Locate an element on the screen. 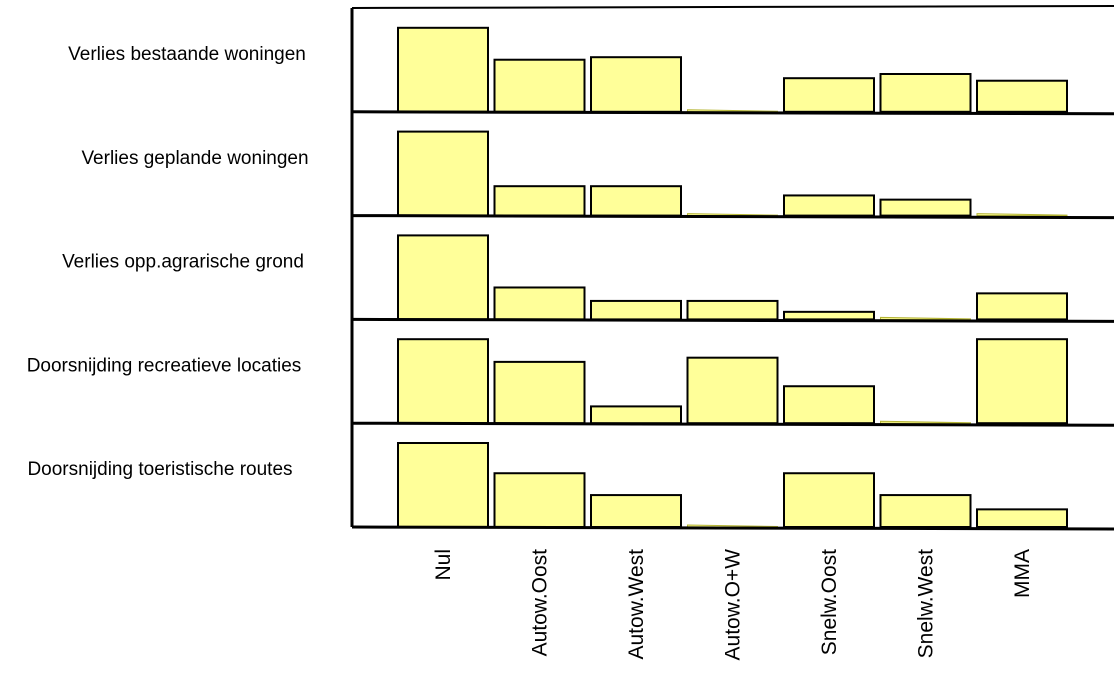  category-label: Snelw.Oost is located at coordinates (829, 602).